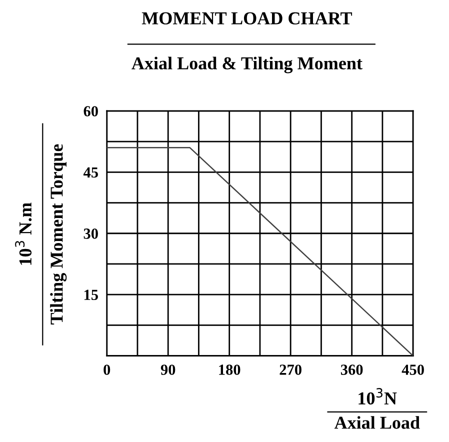 The width and height of the screenshot is (449, 442). I want to click on y-axis-title: 10$^{3}$ N.m Tilting Moment Torque, so click(41, 234).